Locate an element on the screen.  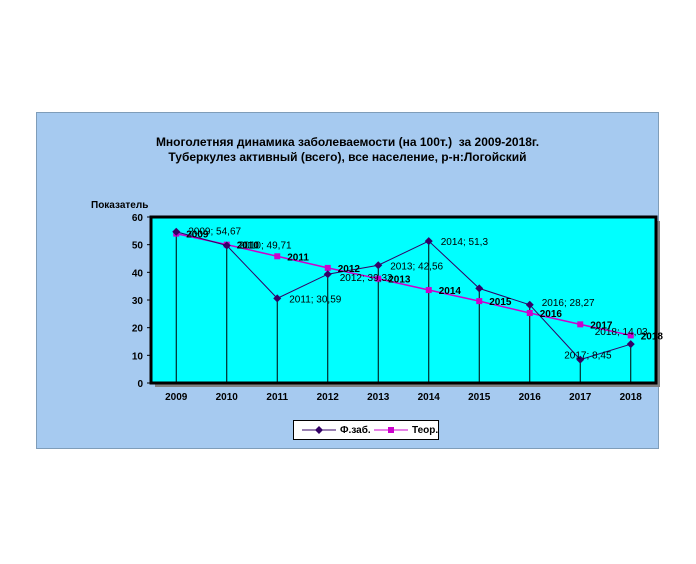
series-fzab-label: 2013; 42,56 is located at coordinates (416, 266).